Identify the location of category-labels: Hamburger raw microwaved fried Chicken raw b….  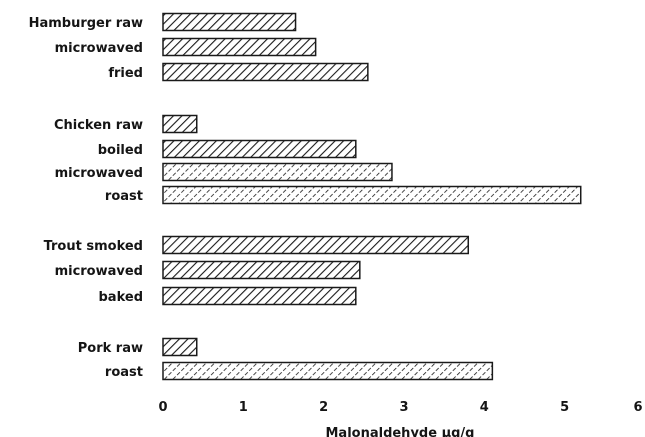
(86, 198).